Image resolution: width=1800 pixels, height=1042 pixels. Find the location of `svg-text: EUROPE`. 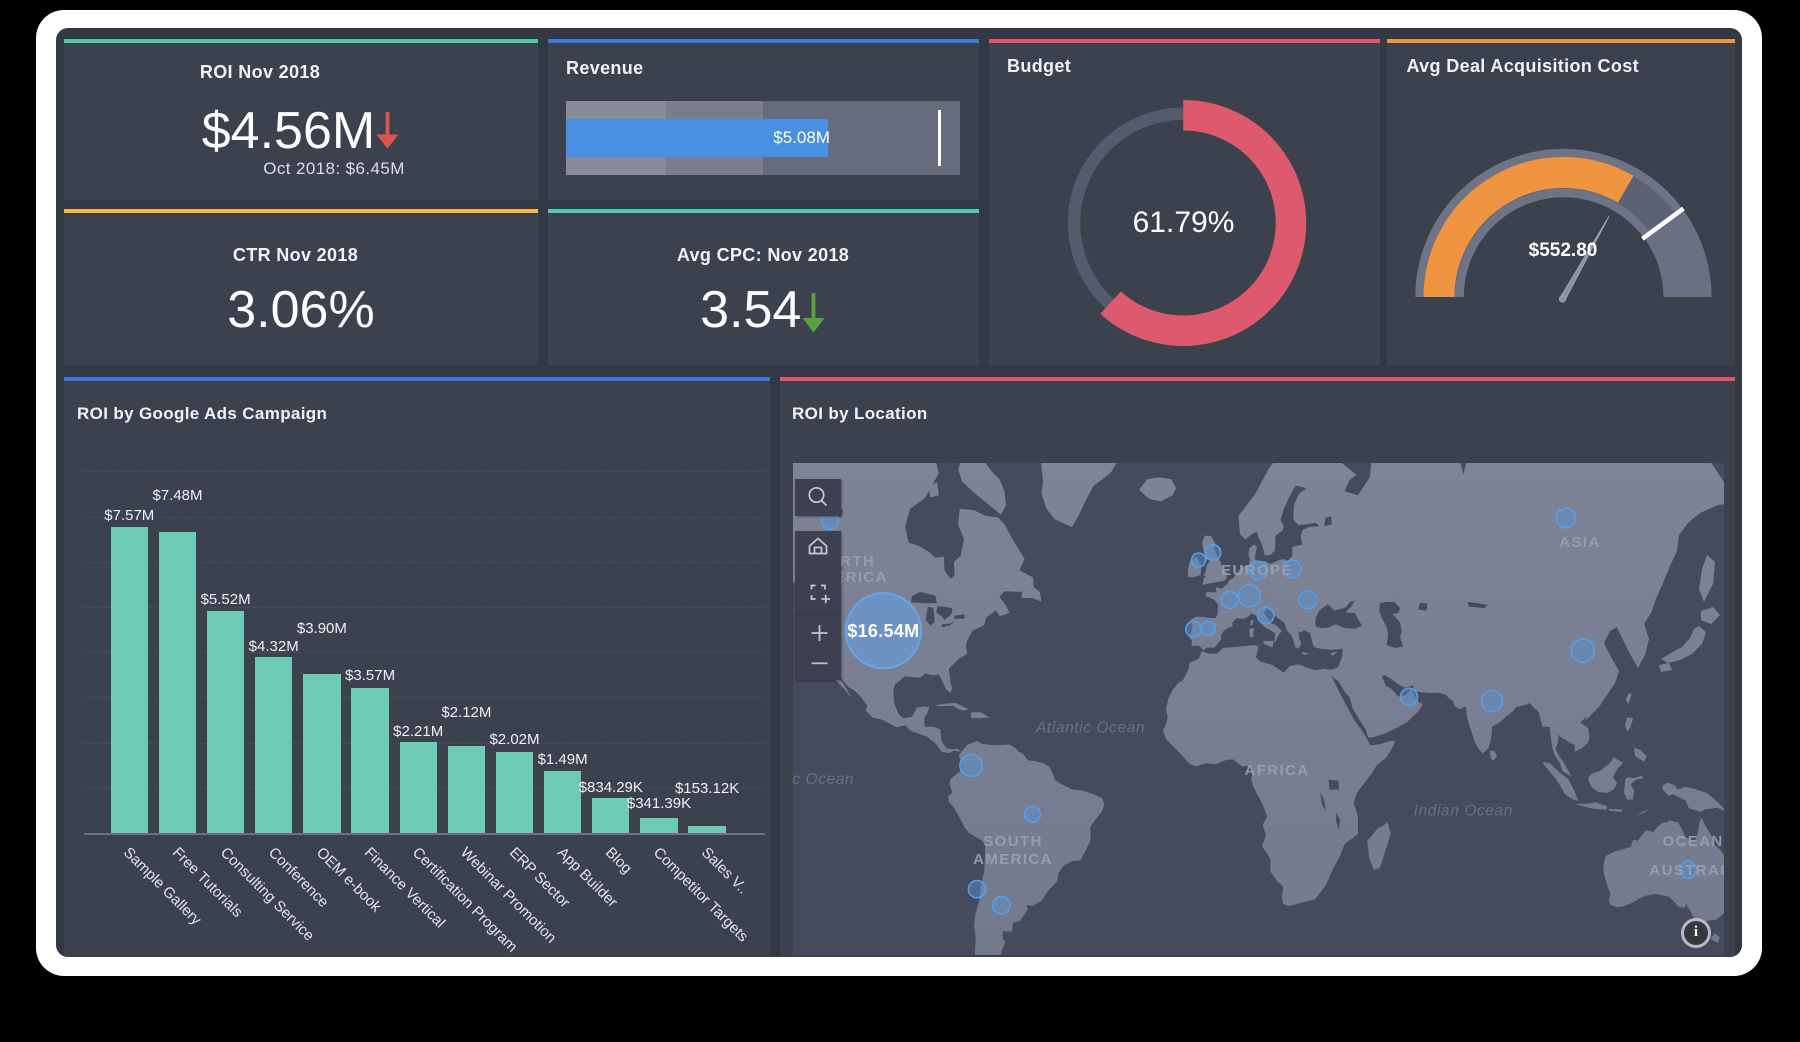

svg-text: EUROPE is located at coordinates (1257, 570).